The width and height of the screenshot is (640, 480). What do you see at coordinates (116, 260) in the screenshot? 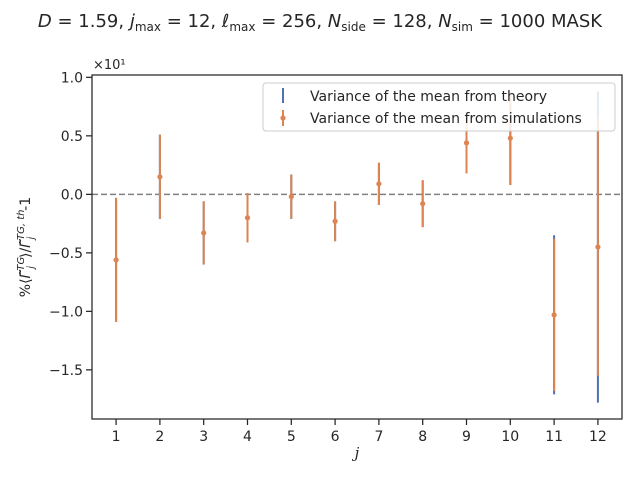
I see `sim-point-j1` at bounding box center [116, 260].